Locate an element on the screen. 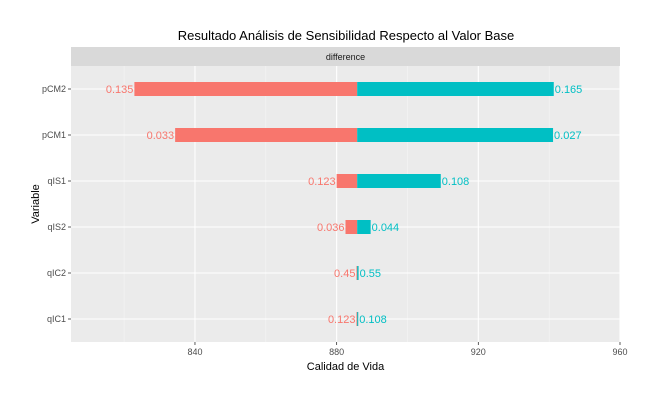  bar-qIS1-low is located at coordinates (347, 181).